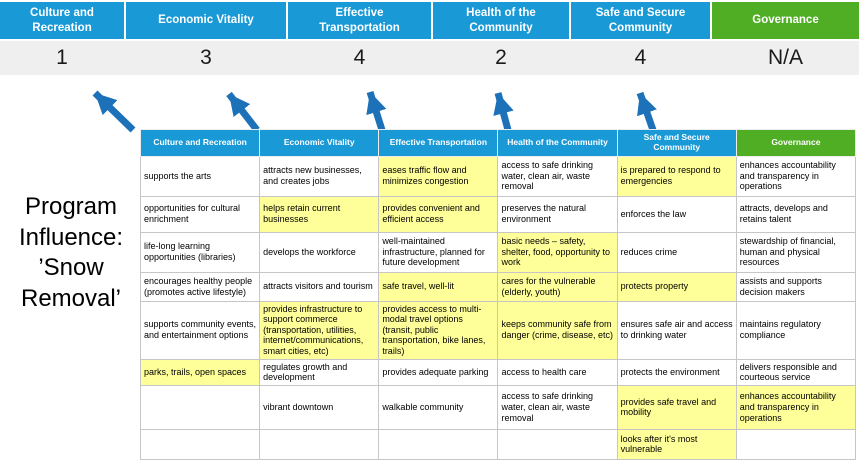 The width and height of the screenshot is (859, 465). I want to click on matrix-cell: preserves the natural environment, so click(557, 214).